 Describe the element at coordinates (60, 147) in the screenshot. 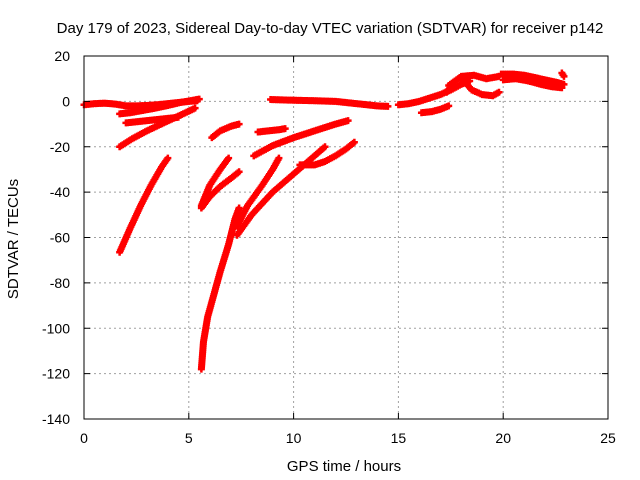

I see `y-tick-label: -20` at that location.